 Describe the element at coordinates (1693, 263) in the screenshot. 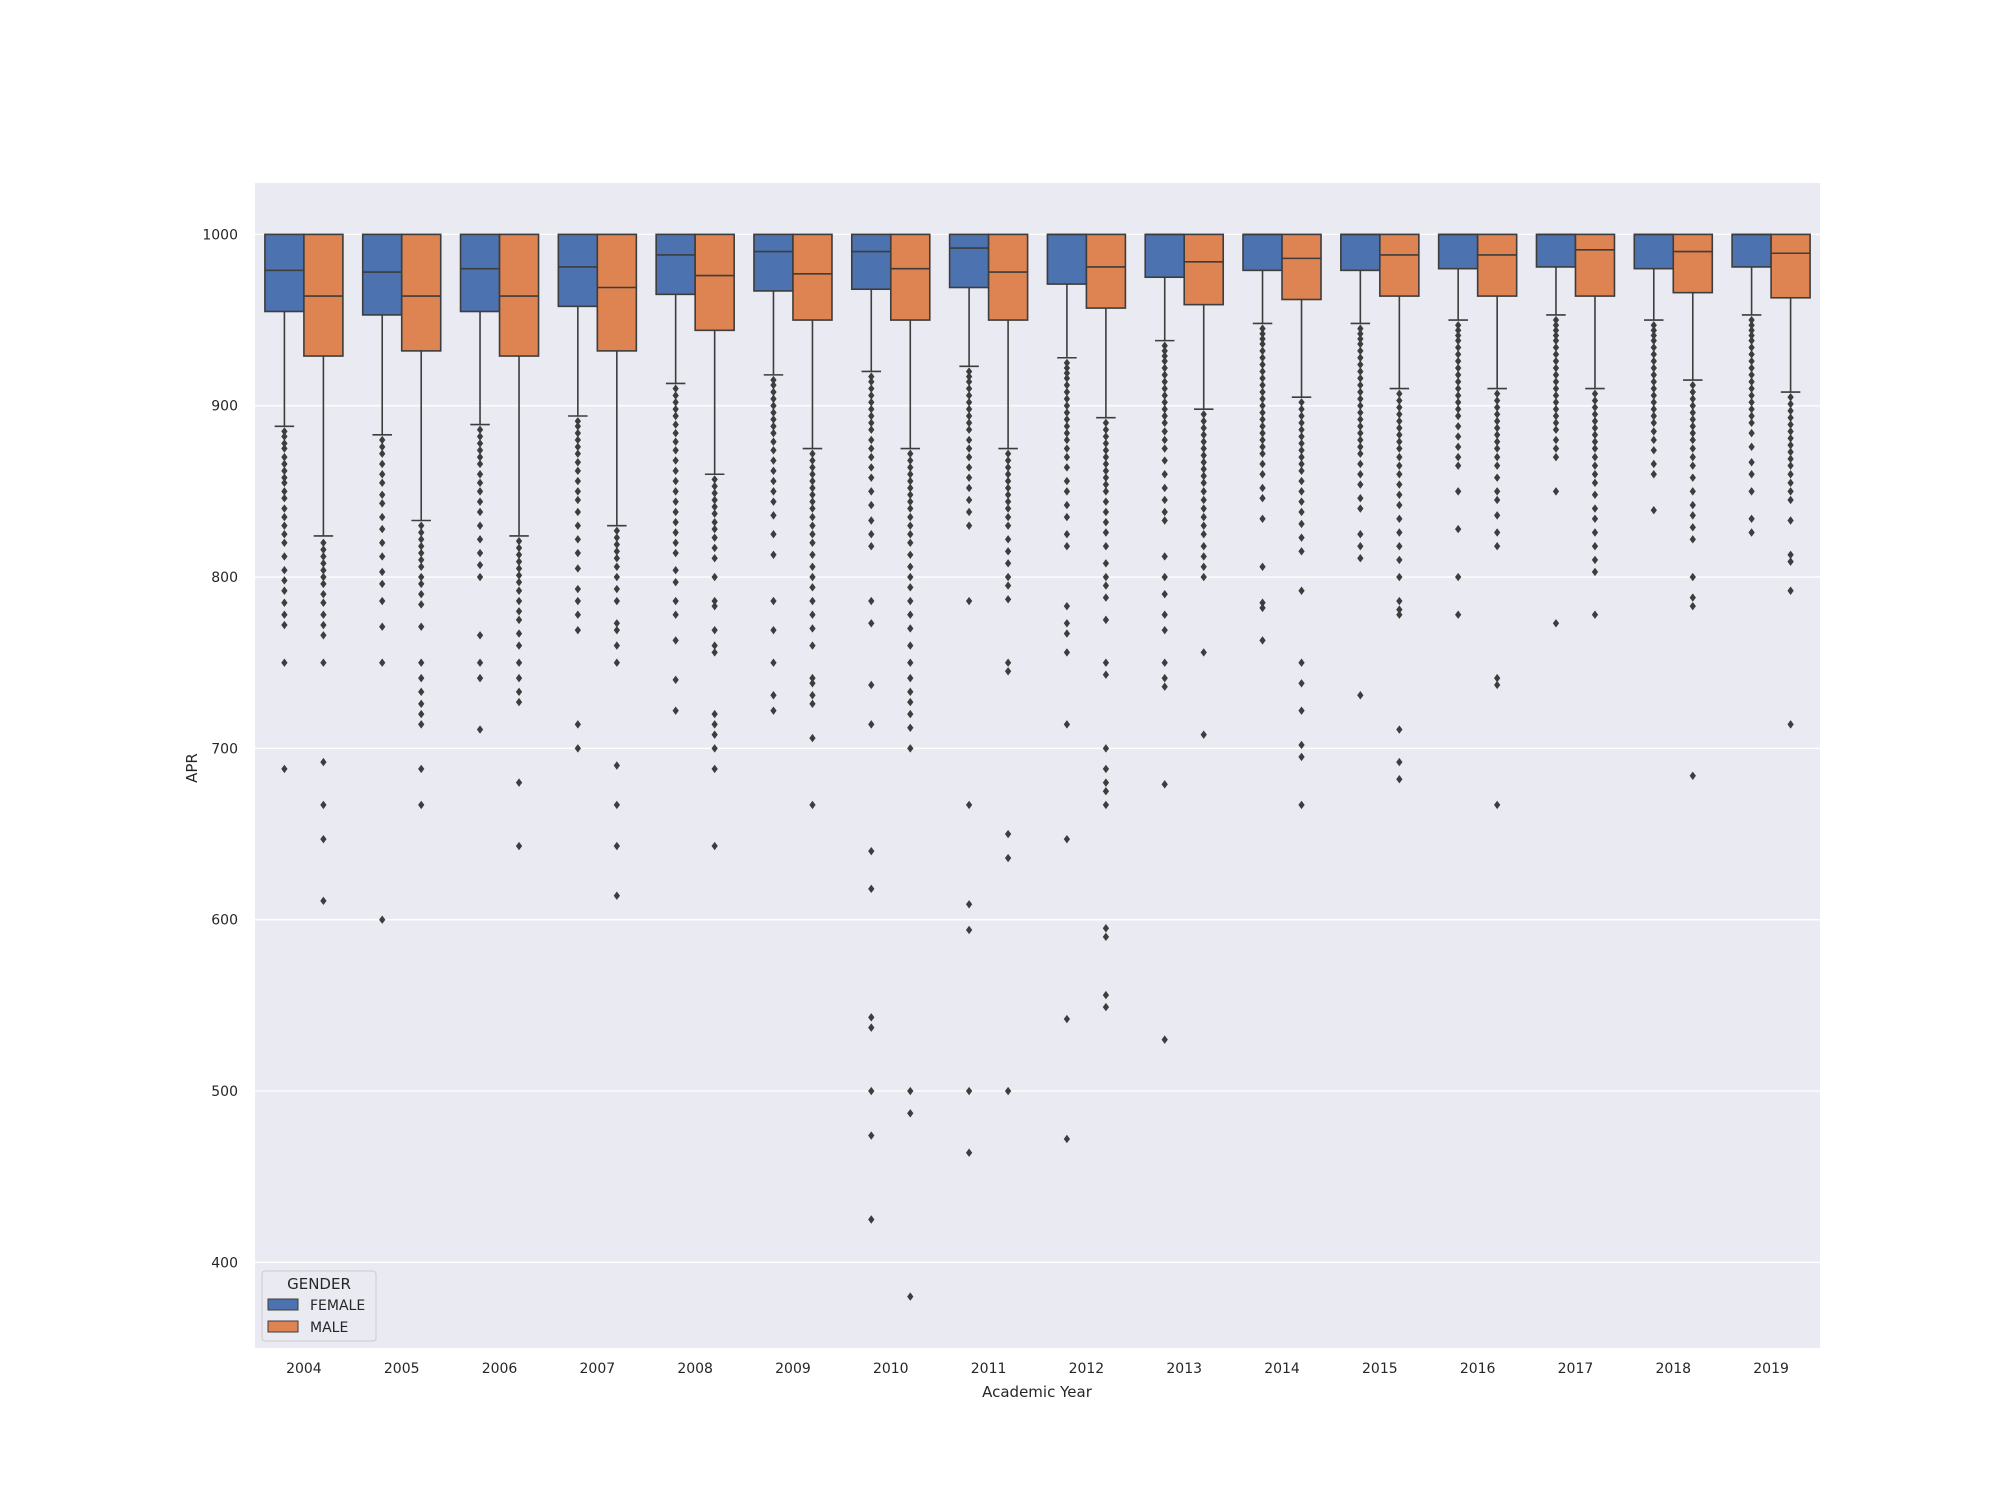

I see `box-body-male-2018` at that location.